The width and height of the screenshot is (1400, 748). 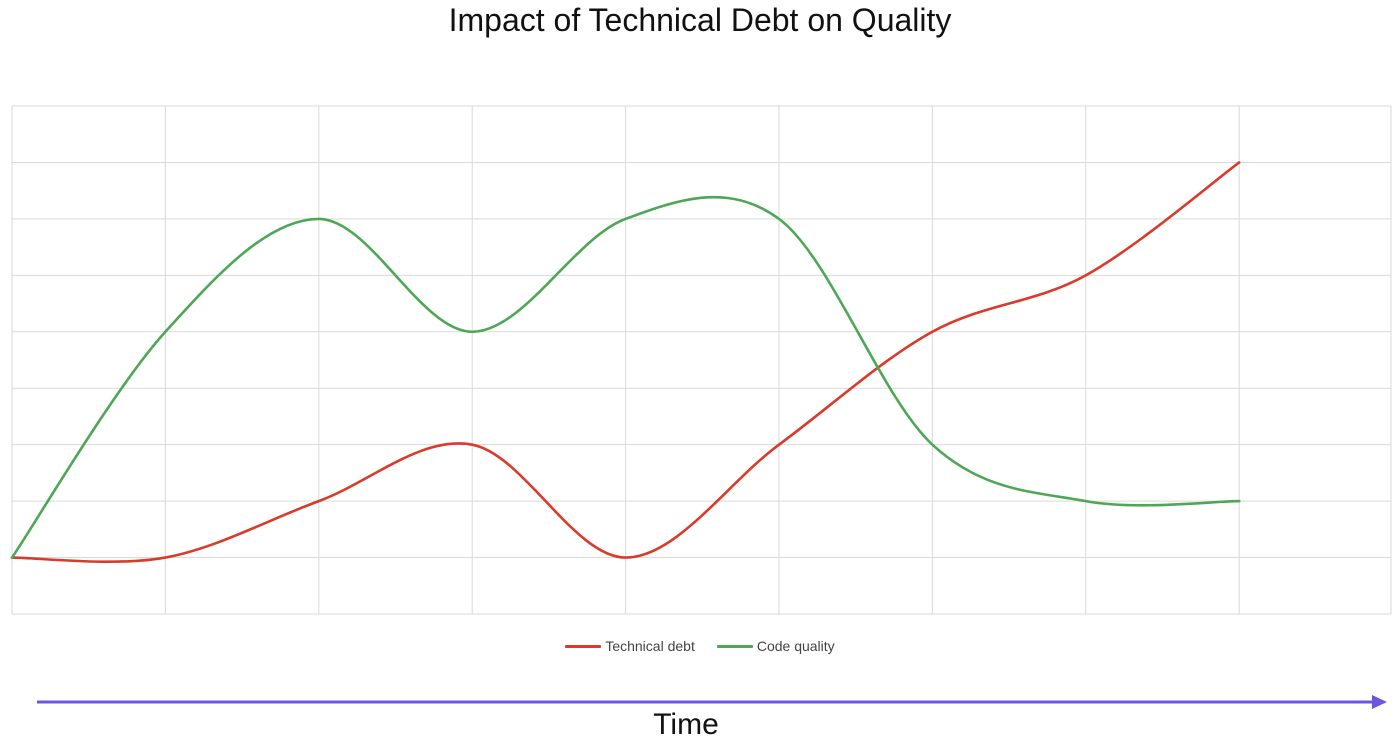 What do you see at coordinates (795, 646) in the screenshot?
I see `legend-label-code-quality: Code quality` at bounding box center [795, 646].